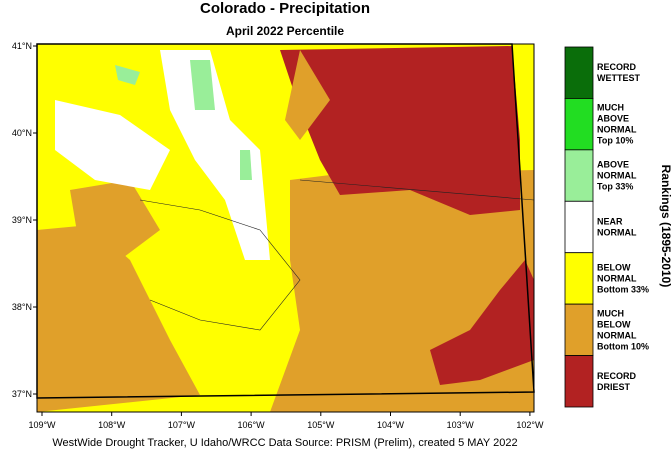 The height and width of the screenshot is (453, 671). What do you see at coordinates (623, 346) in the screenshot?
I see `legend-label: Bottom 10%` at bounding box center [623, 346].